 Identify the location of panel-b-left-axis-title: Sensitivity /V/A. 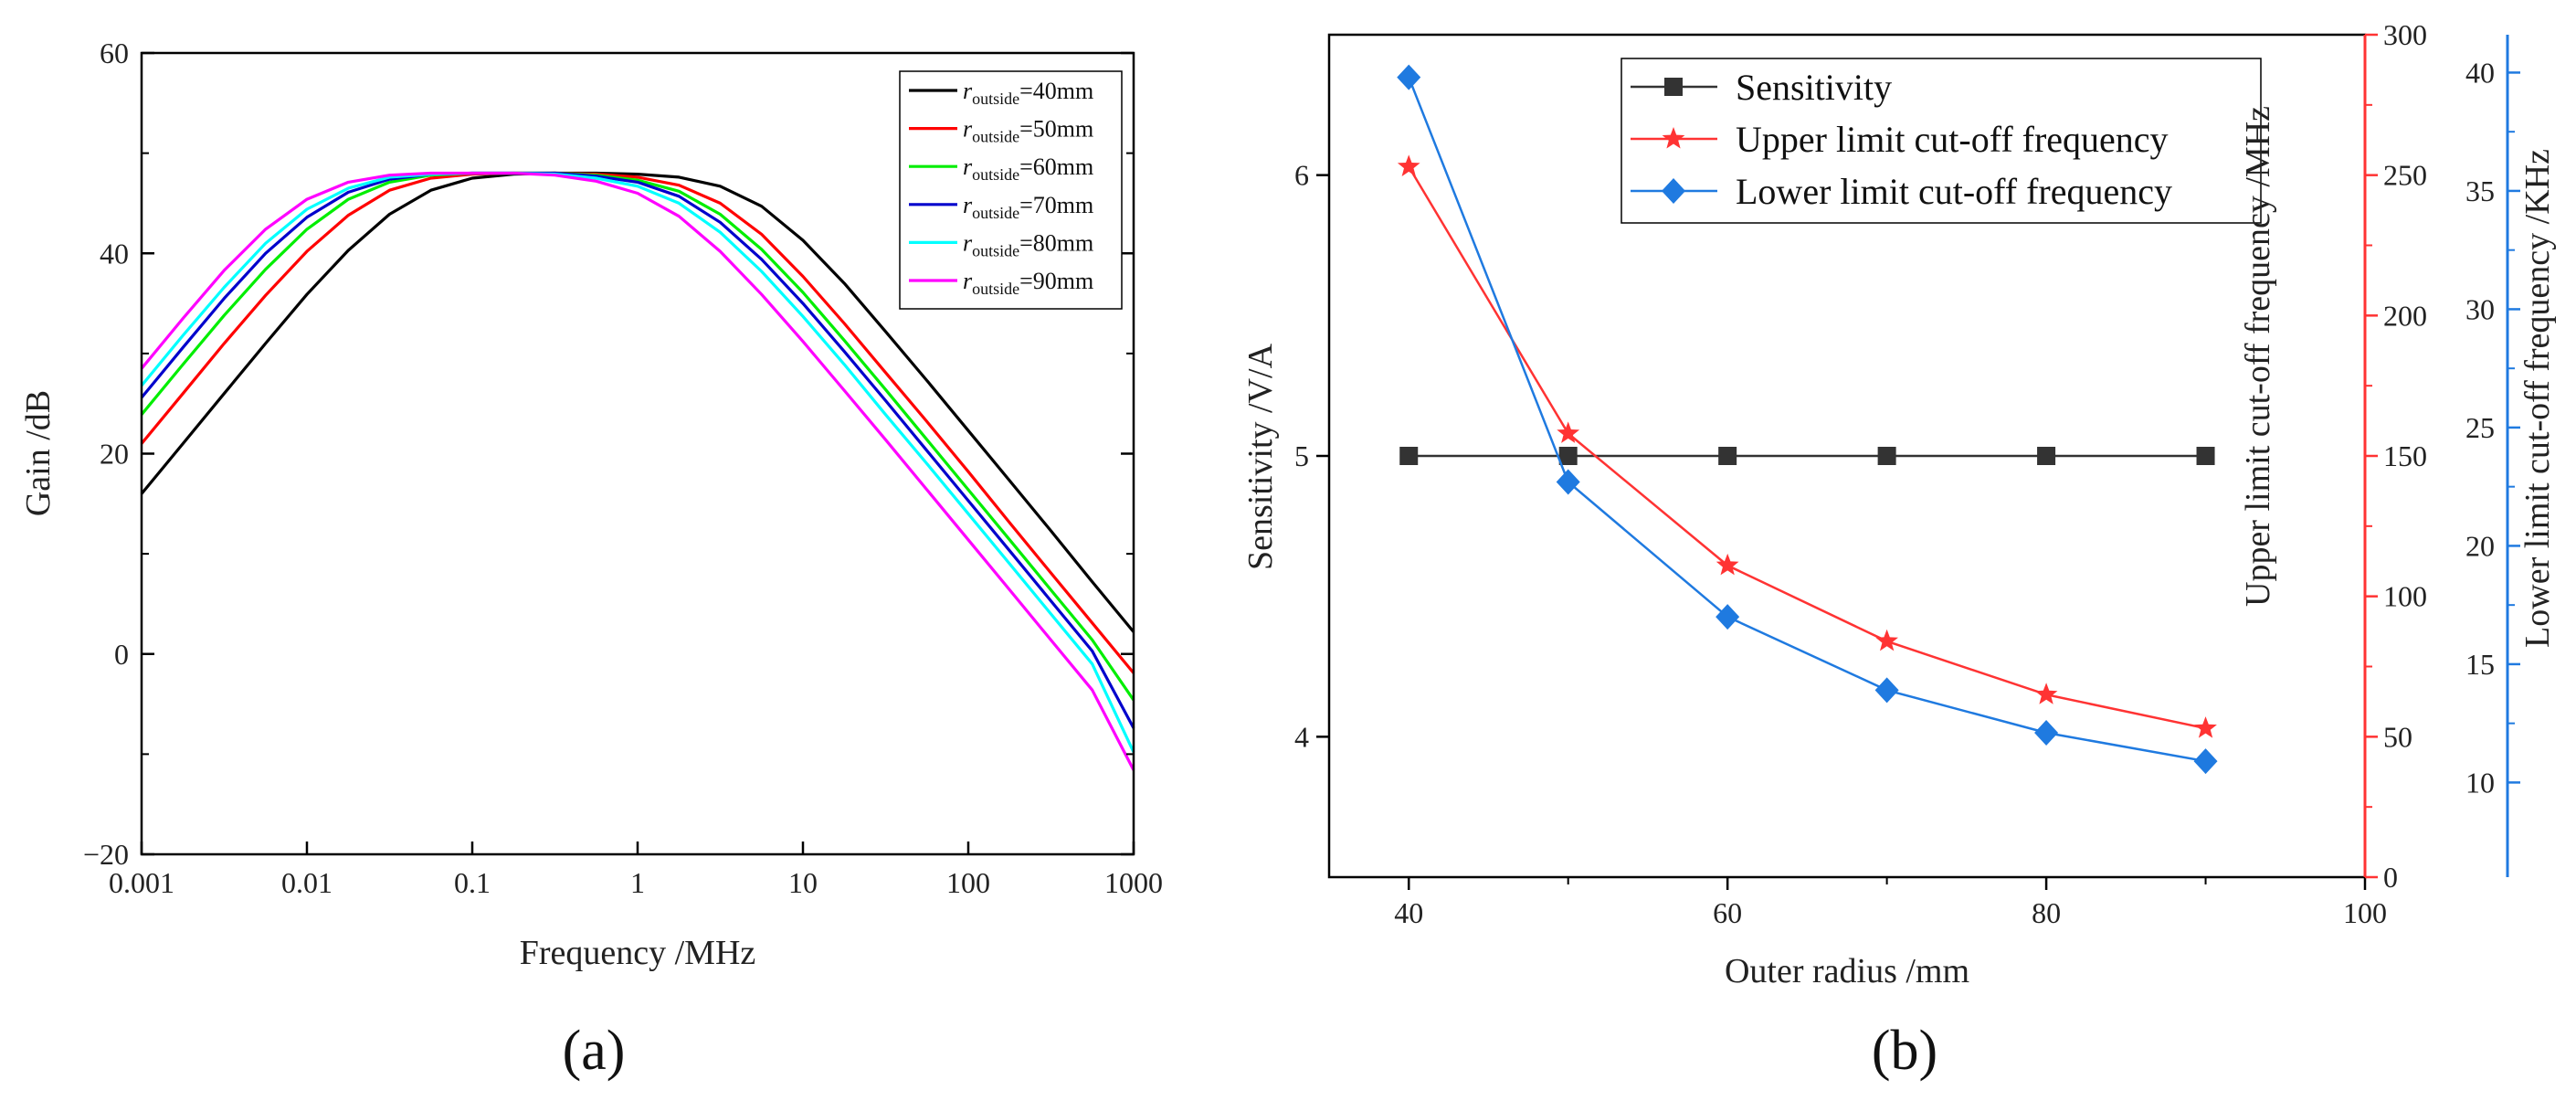
(1261, 456).